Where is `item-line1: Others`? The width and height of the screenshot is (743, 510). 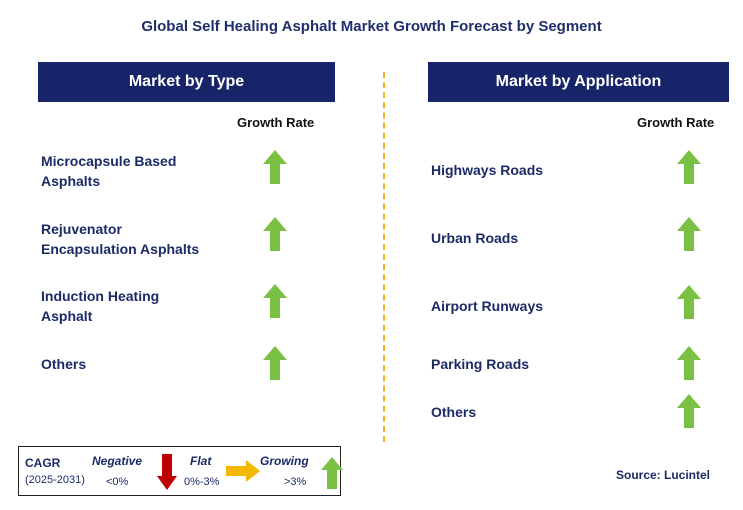
item-line1: Others is located at coordinates (64, 364).